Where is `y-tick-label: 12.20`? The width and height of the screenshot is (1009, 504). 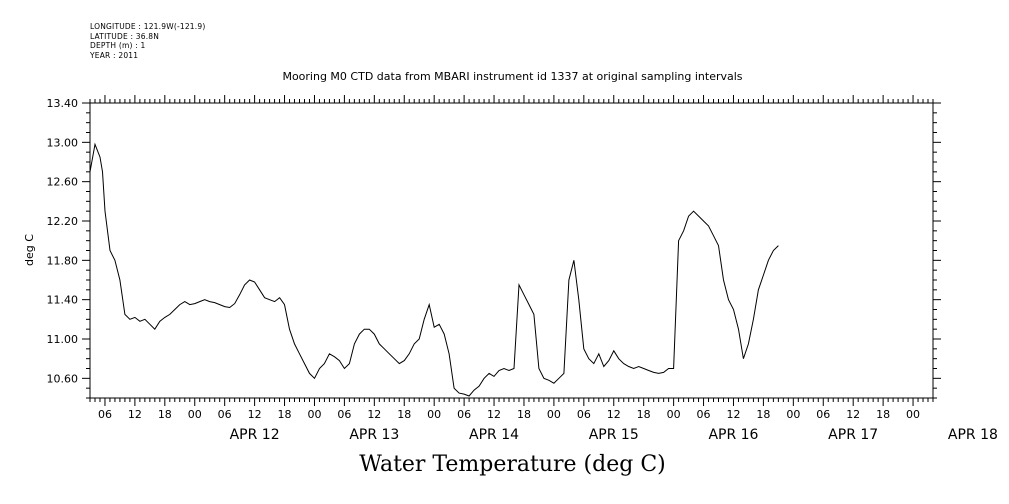 y-tick-label: 12.20 is located at coordinates (63, 221).